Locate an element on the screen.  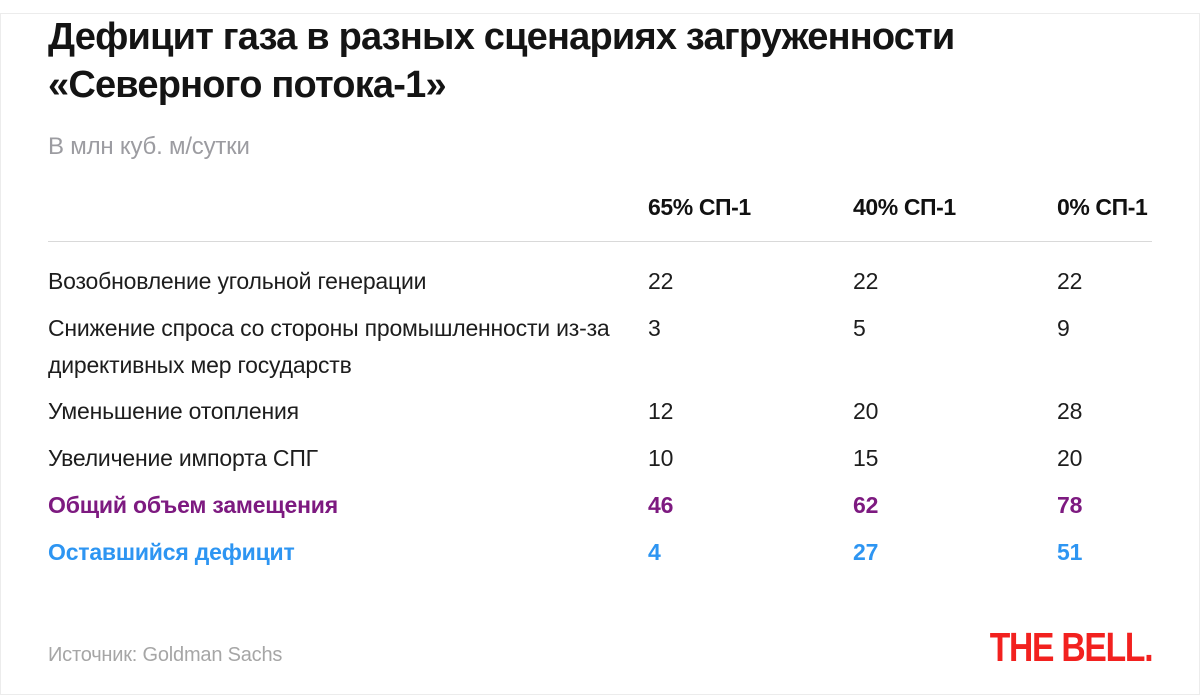
value-cell: 15 is located at coordinates (866, 458).